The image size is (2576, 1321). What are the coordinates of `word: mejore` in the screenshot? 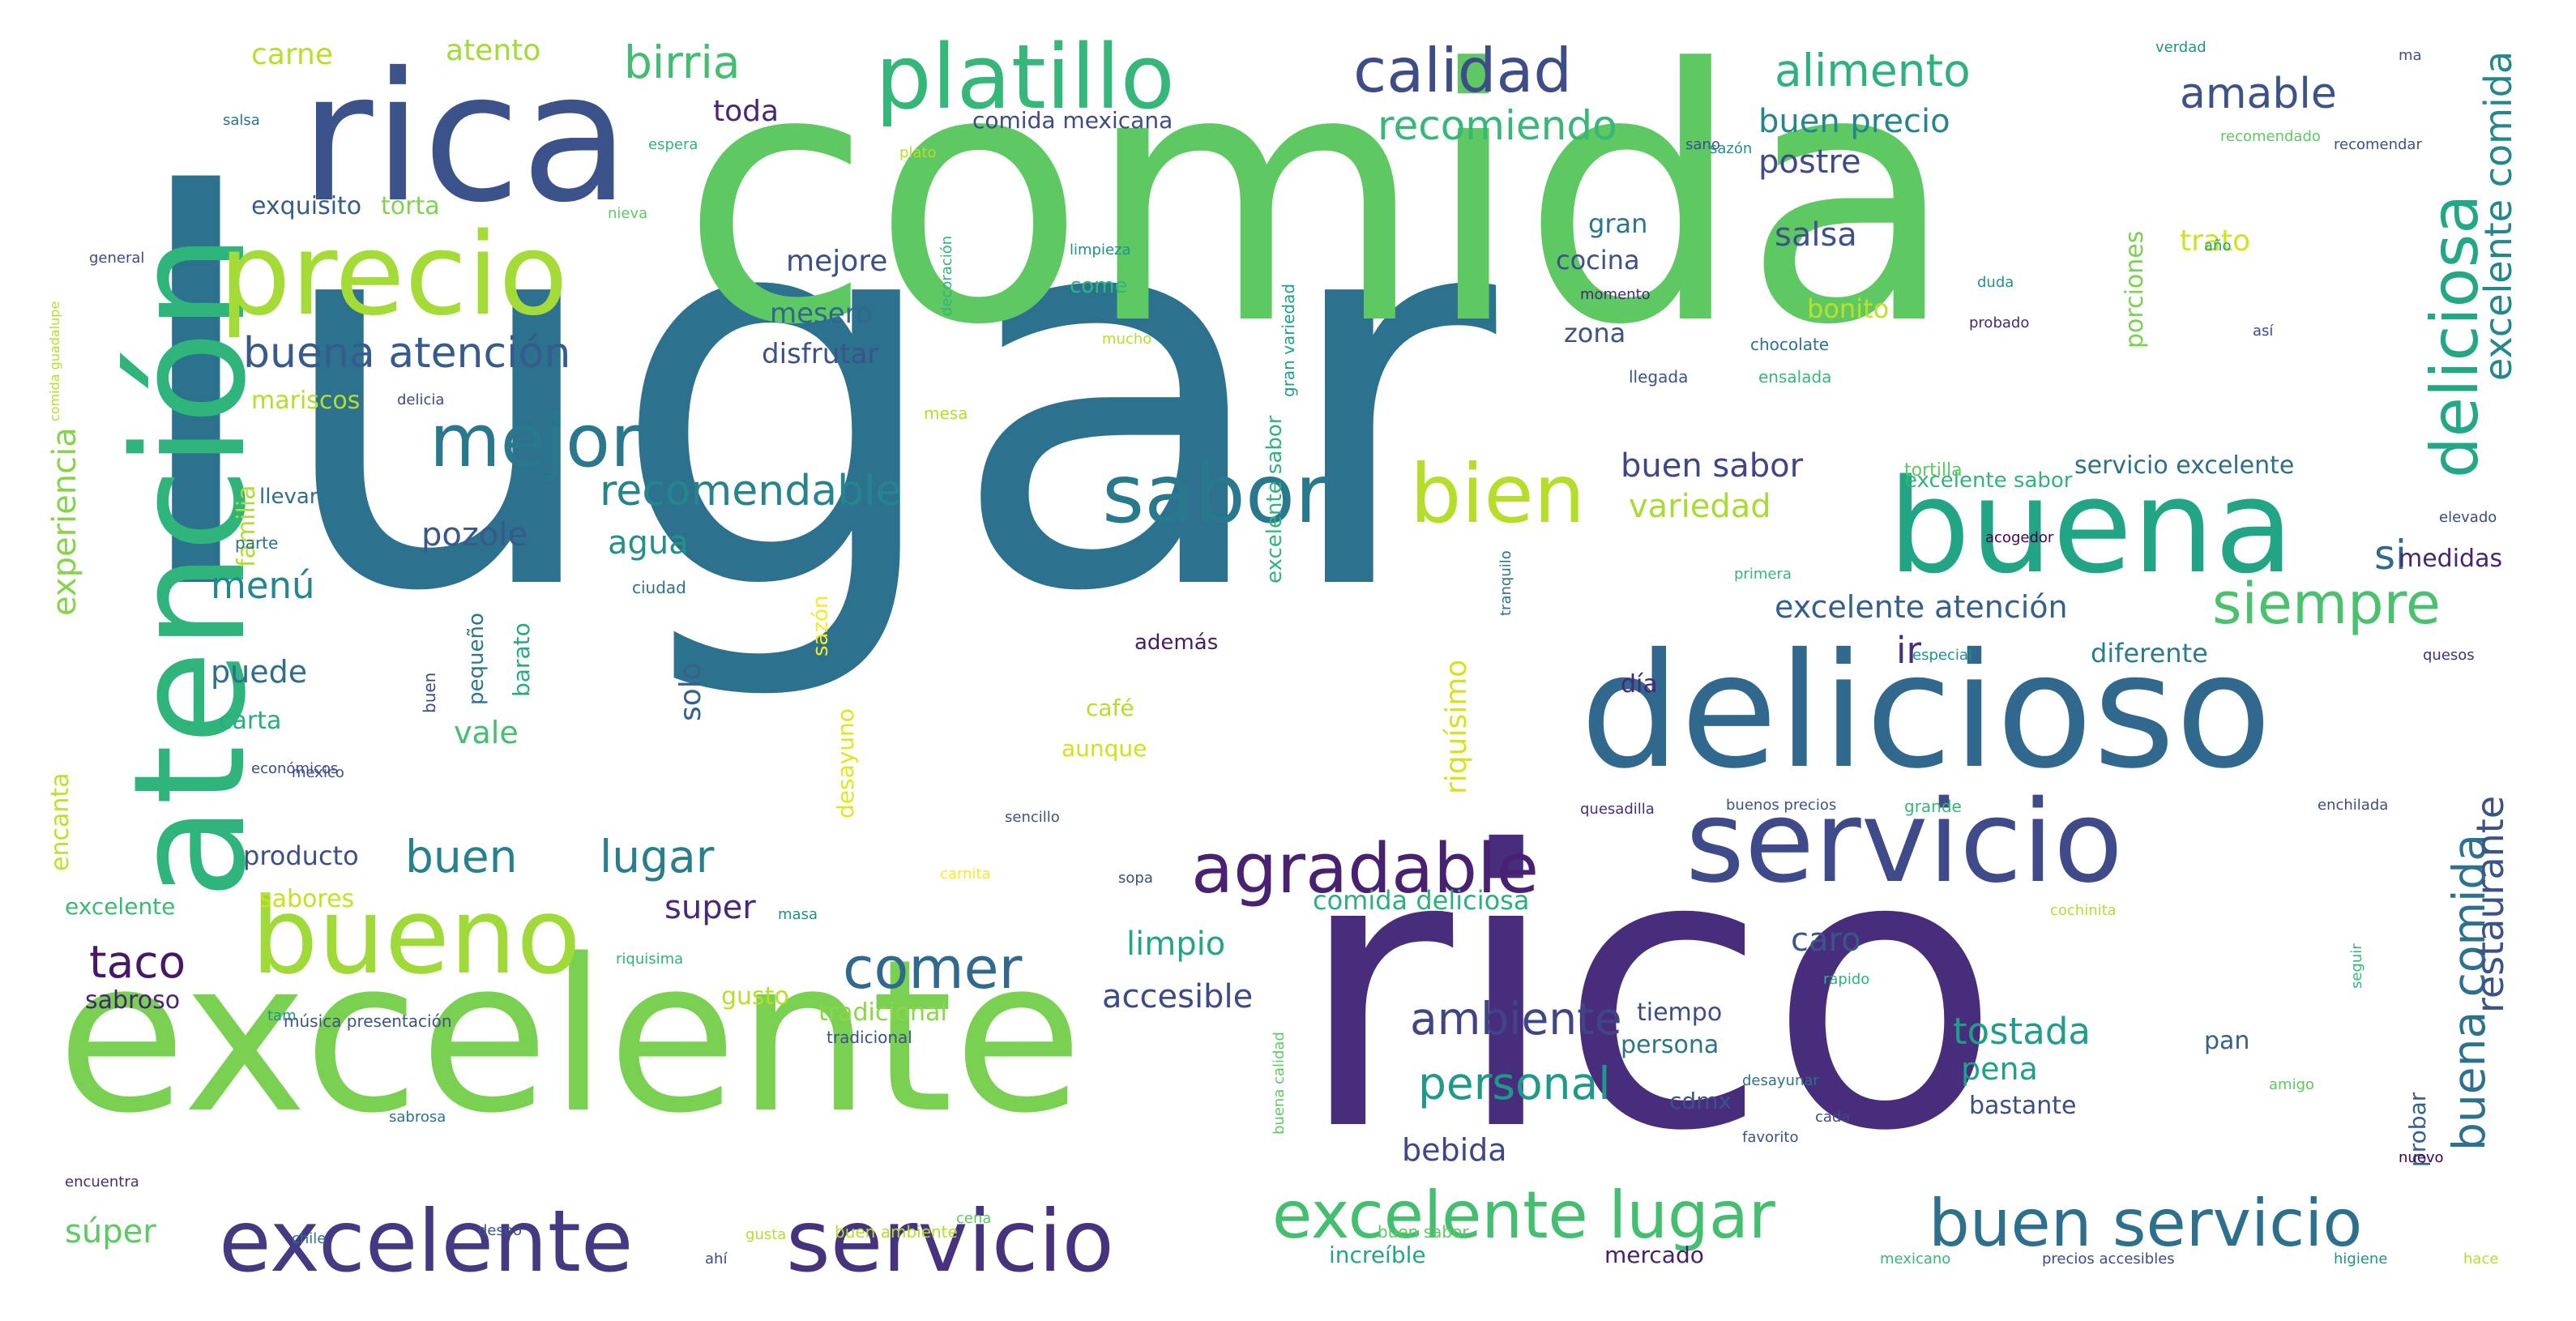 It's located at (837, 261).